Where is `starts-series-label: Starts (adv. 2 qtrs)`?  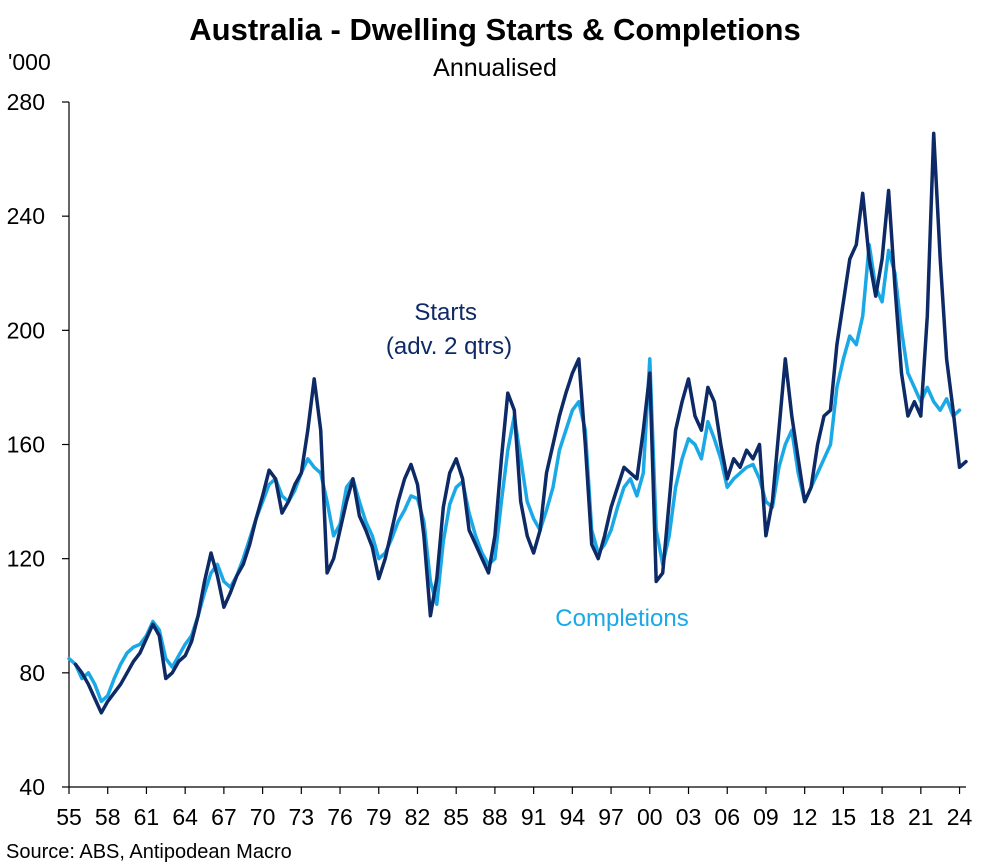 starts-series-label: Starts (adv. 2 qtrs) is located at coordinates (449, 329).